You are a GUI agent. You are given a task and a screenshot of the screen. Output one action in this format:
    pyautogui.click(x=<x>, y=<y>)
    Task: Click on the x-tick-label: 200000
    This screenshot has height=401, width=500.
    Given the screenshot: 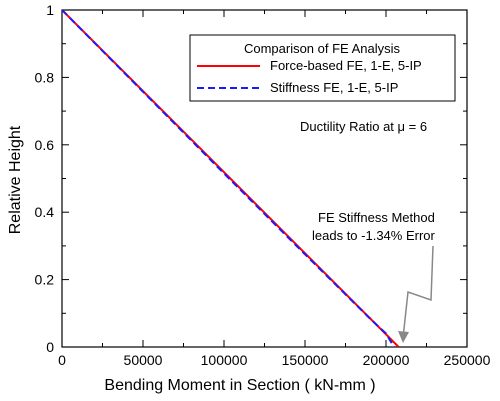 What is the action you would take?
    pyautogui.click(x=386, y=360)
    